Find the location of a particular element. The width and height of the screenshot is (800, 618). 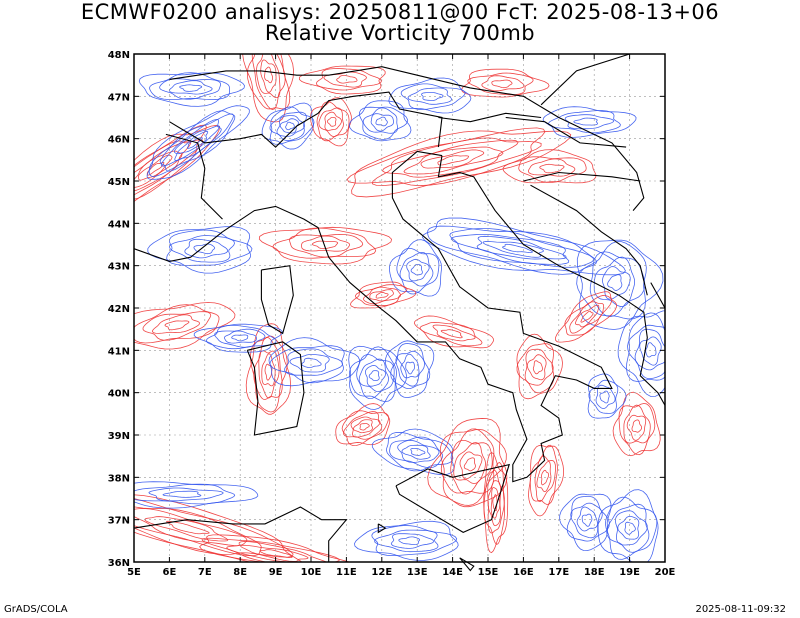

footer-timestamp: 2025-08-11-09:32 is located at coordinates (740, 609).